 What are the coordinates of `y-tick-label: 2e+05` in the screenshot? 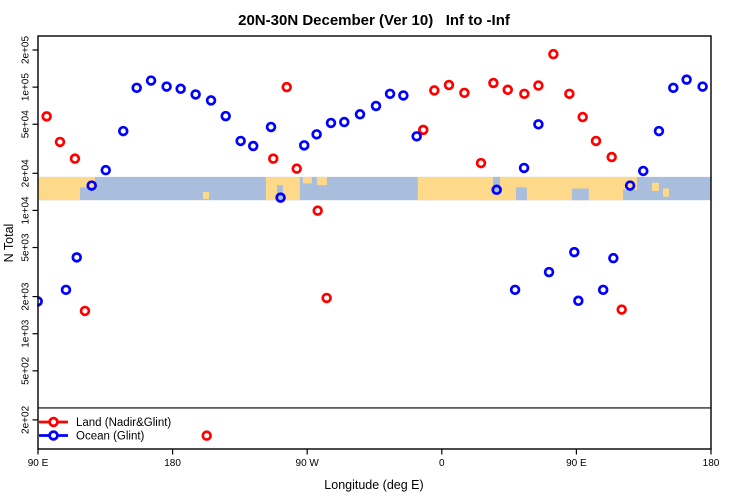 It's located at (26, 50).